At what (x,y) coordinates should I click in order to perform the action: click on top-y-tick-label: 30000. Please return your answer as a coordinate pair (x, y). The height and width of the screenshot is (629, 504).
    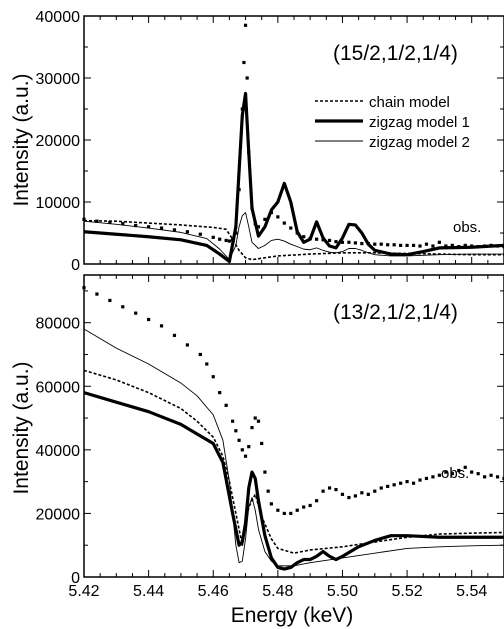
    Looking at the image, I should click on (58, 79).